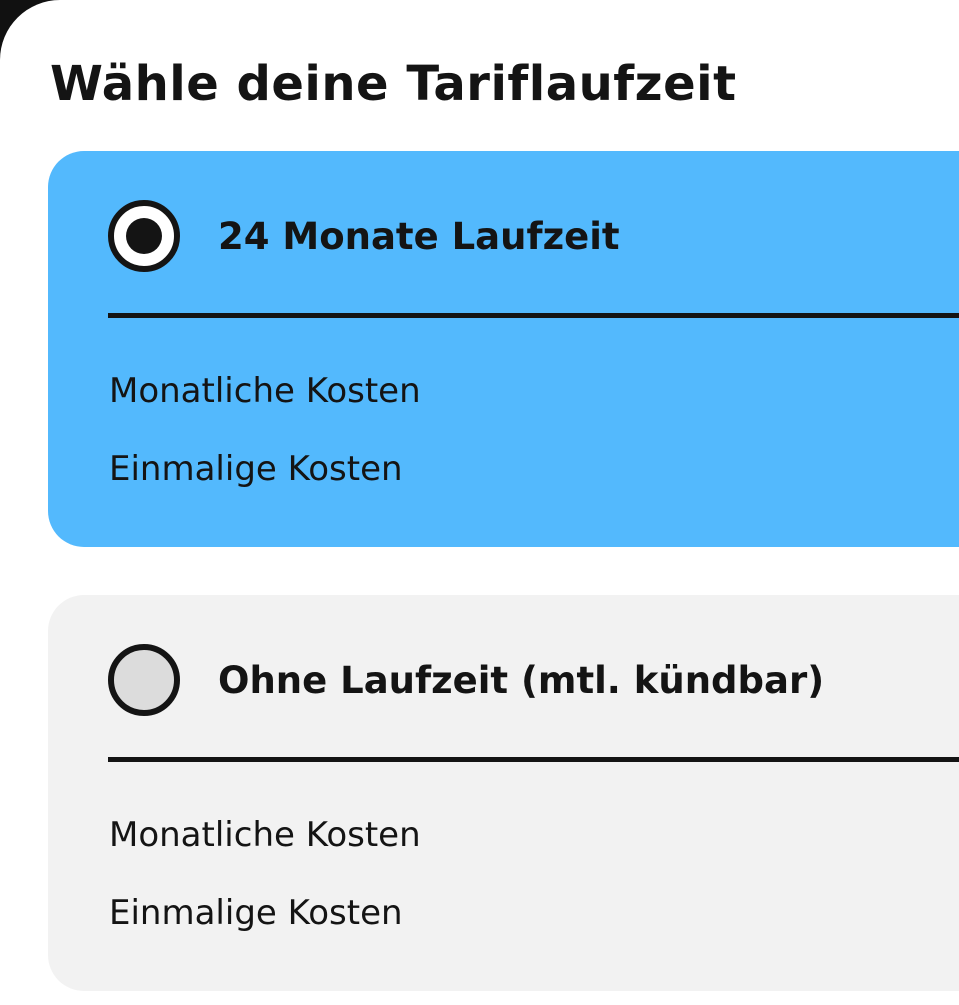 This screenshot has width=959, height=1005. I want to click on option-label: Ohne Laufzeit (mtl. kündbar), so click(521, 680).